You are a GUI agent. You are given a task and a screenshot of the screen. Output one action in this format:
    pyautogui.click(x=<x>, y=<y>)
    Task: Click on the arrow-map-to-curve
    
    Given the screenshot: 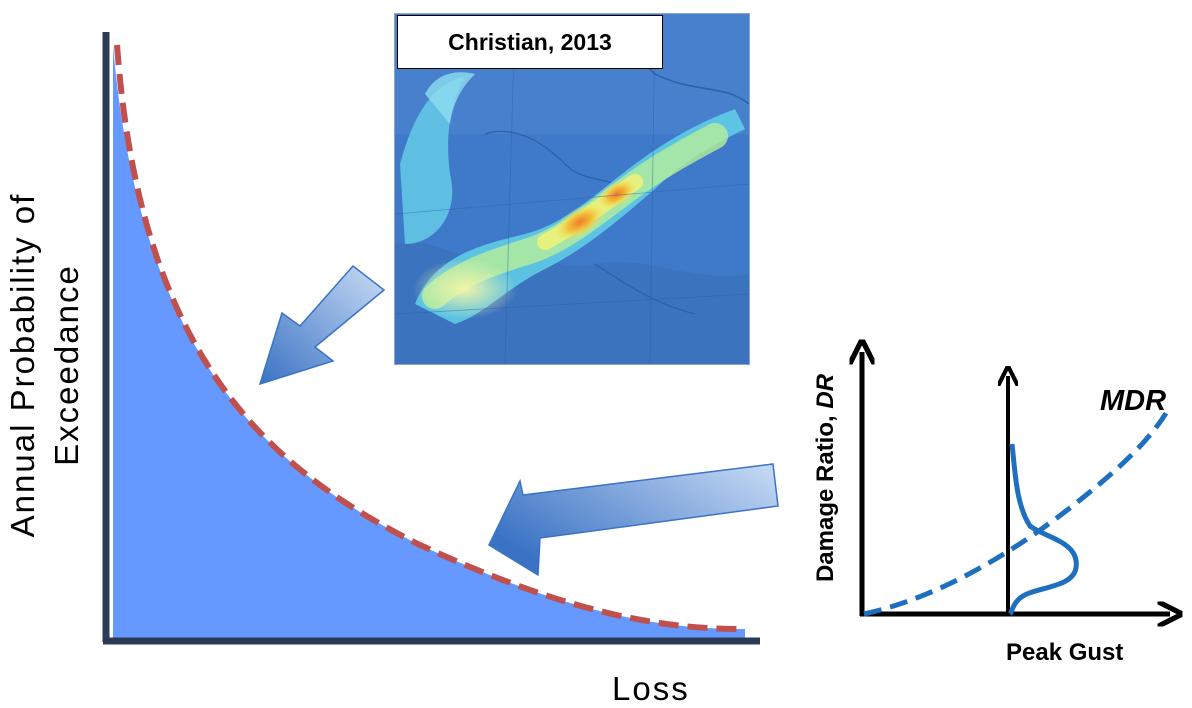 What is the action you would take?
    pyautogui.click(x=322, y=325)
    